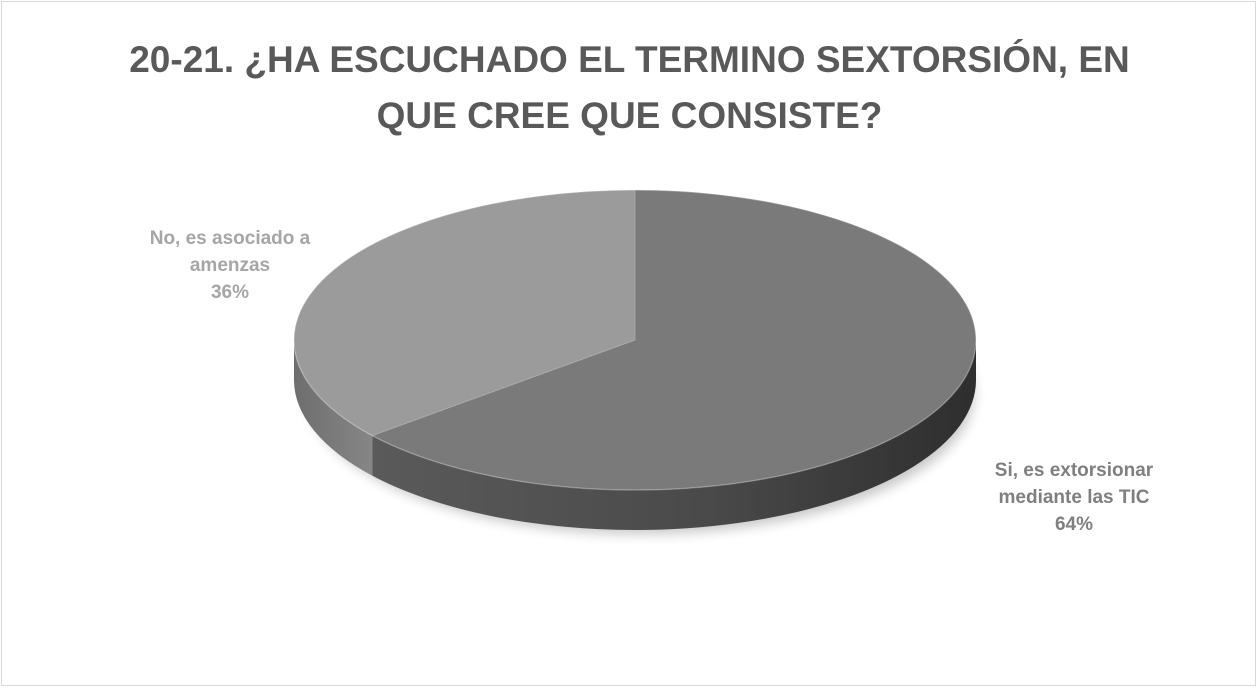 This screenshot has height=688, width=1259. Describe the element at coordinates (230, 292) in the screenshot. I see `slice-value-label: 36%` at that location.